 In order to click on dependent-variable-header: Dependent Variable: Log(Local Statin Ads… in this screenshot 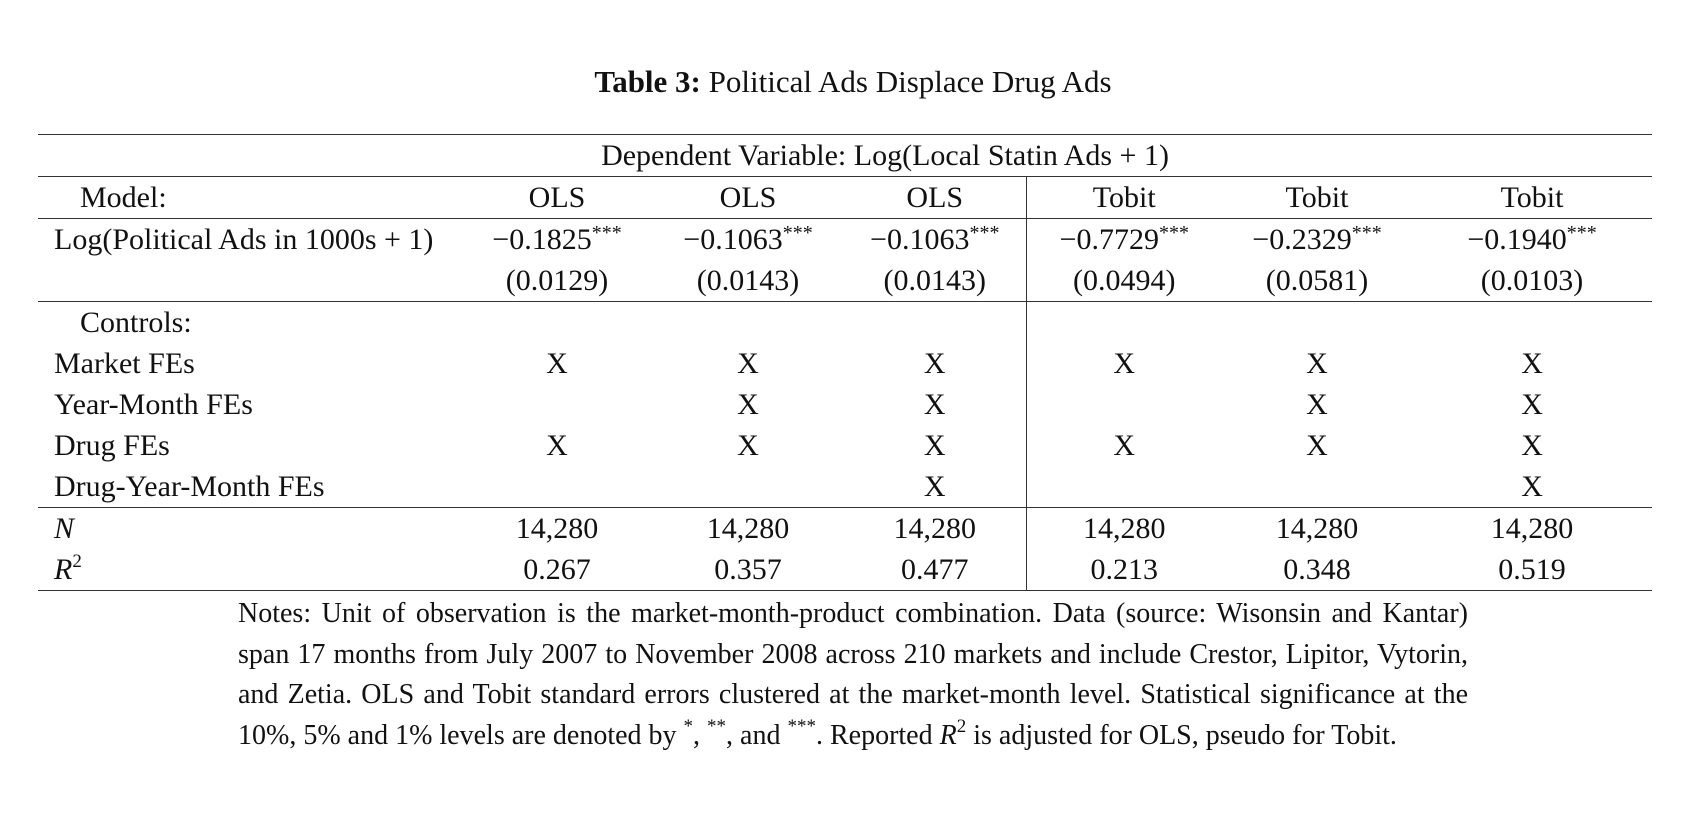, I will do `click(845, 155)`.